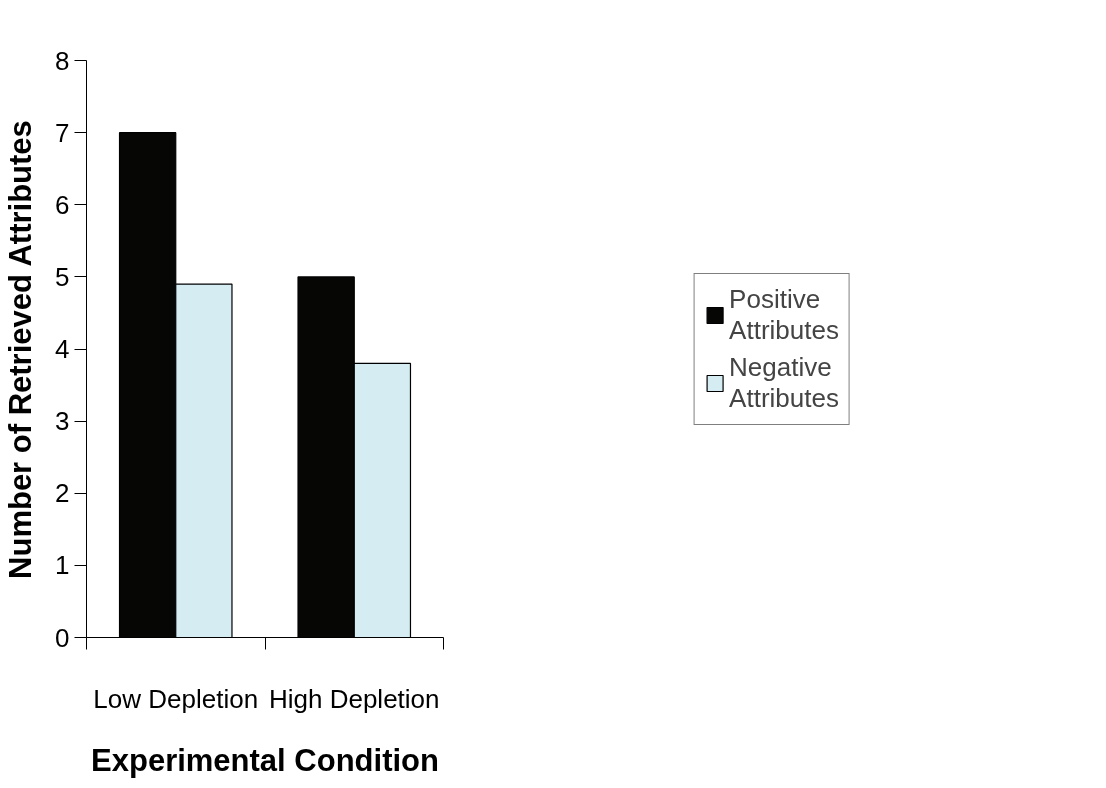 This screenshot has width=1106, height=788. I want to click on y-tick-label: 5, so click(62, 276).